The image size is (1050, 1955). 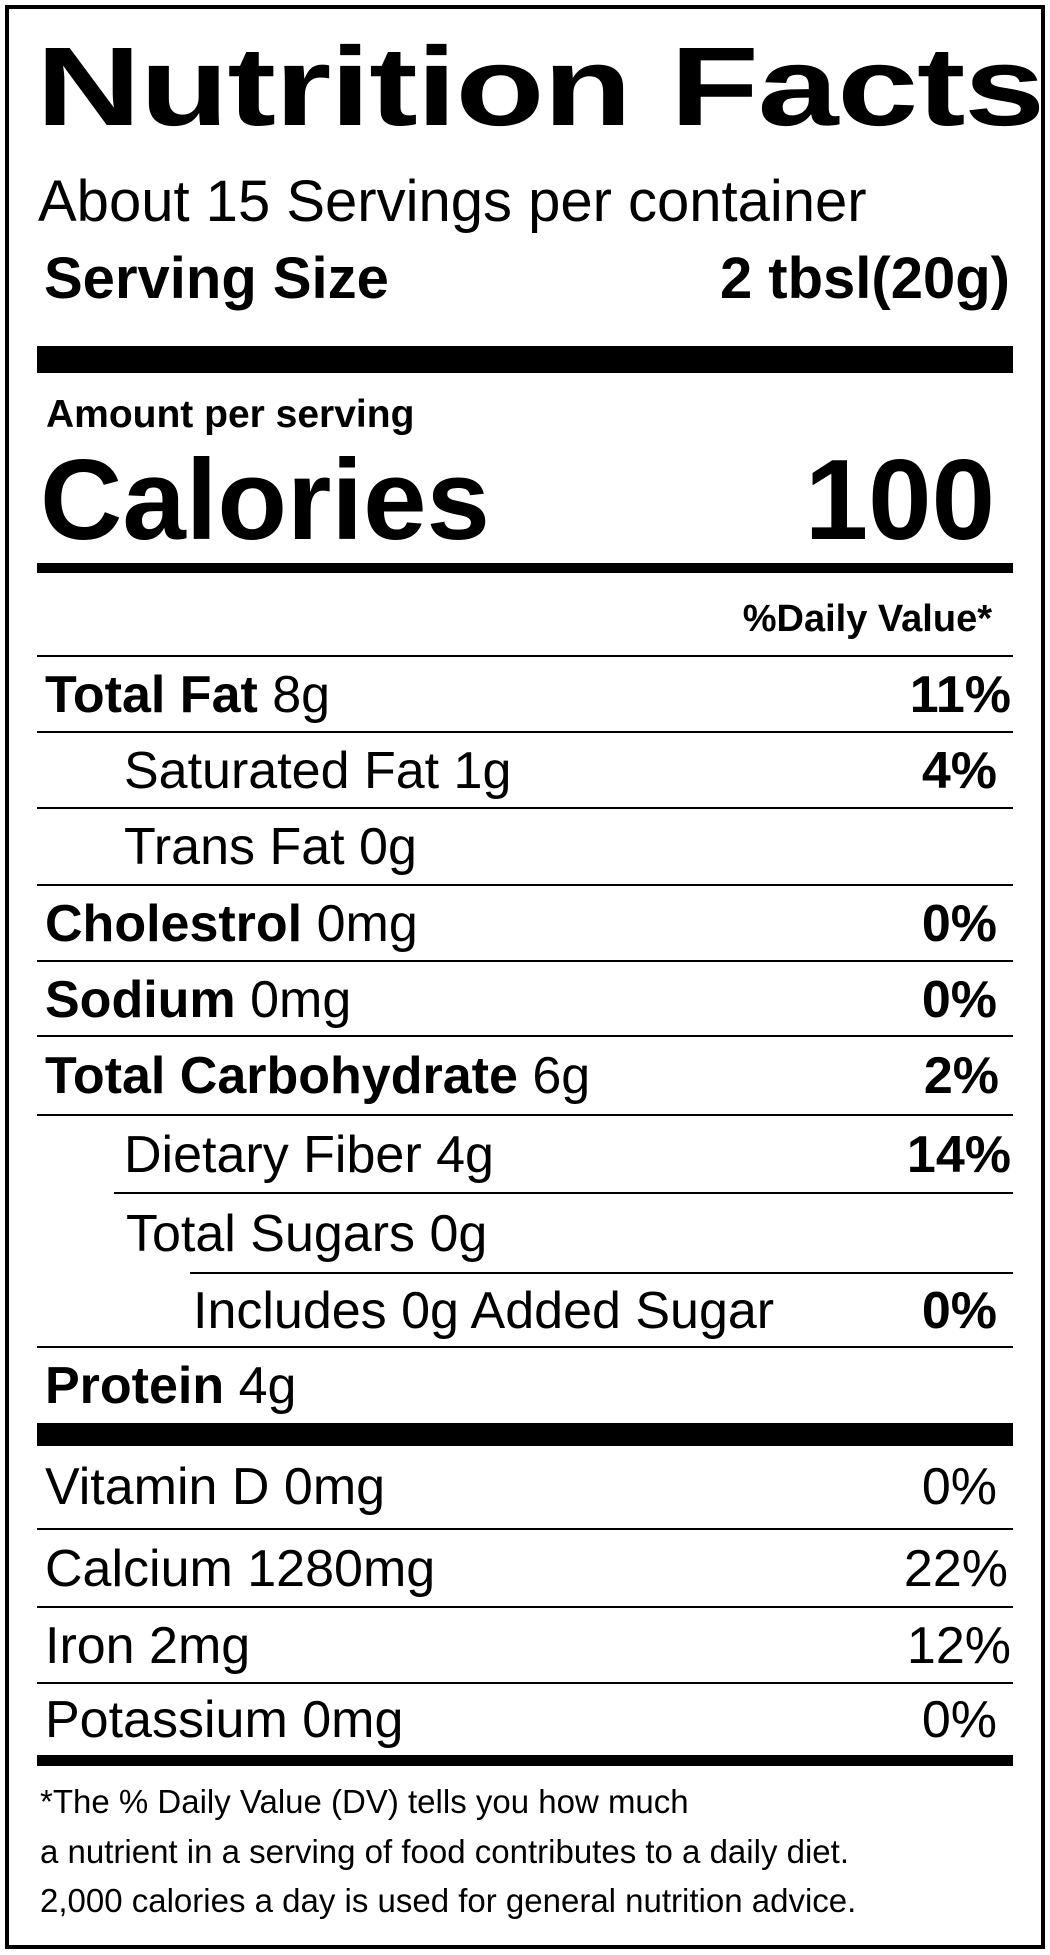 I want to click on label-title: Nutrition Facts, so click(x=540, y=86).